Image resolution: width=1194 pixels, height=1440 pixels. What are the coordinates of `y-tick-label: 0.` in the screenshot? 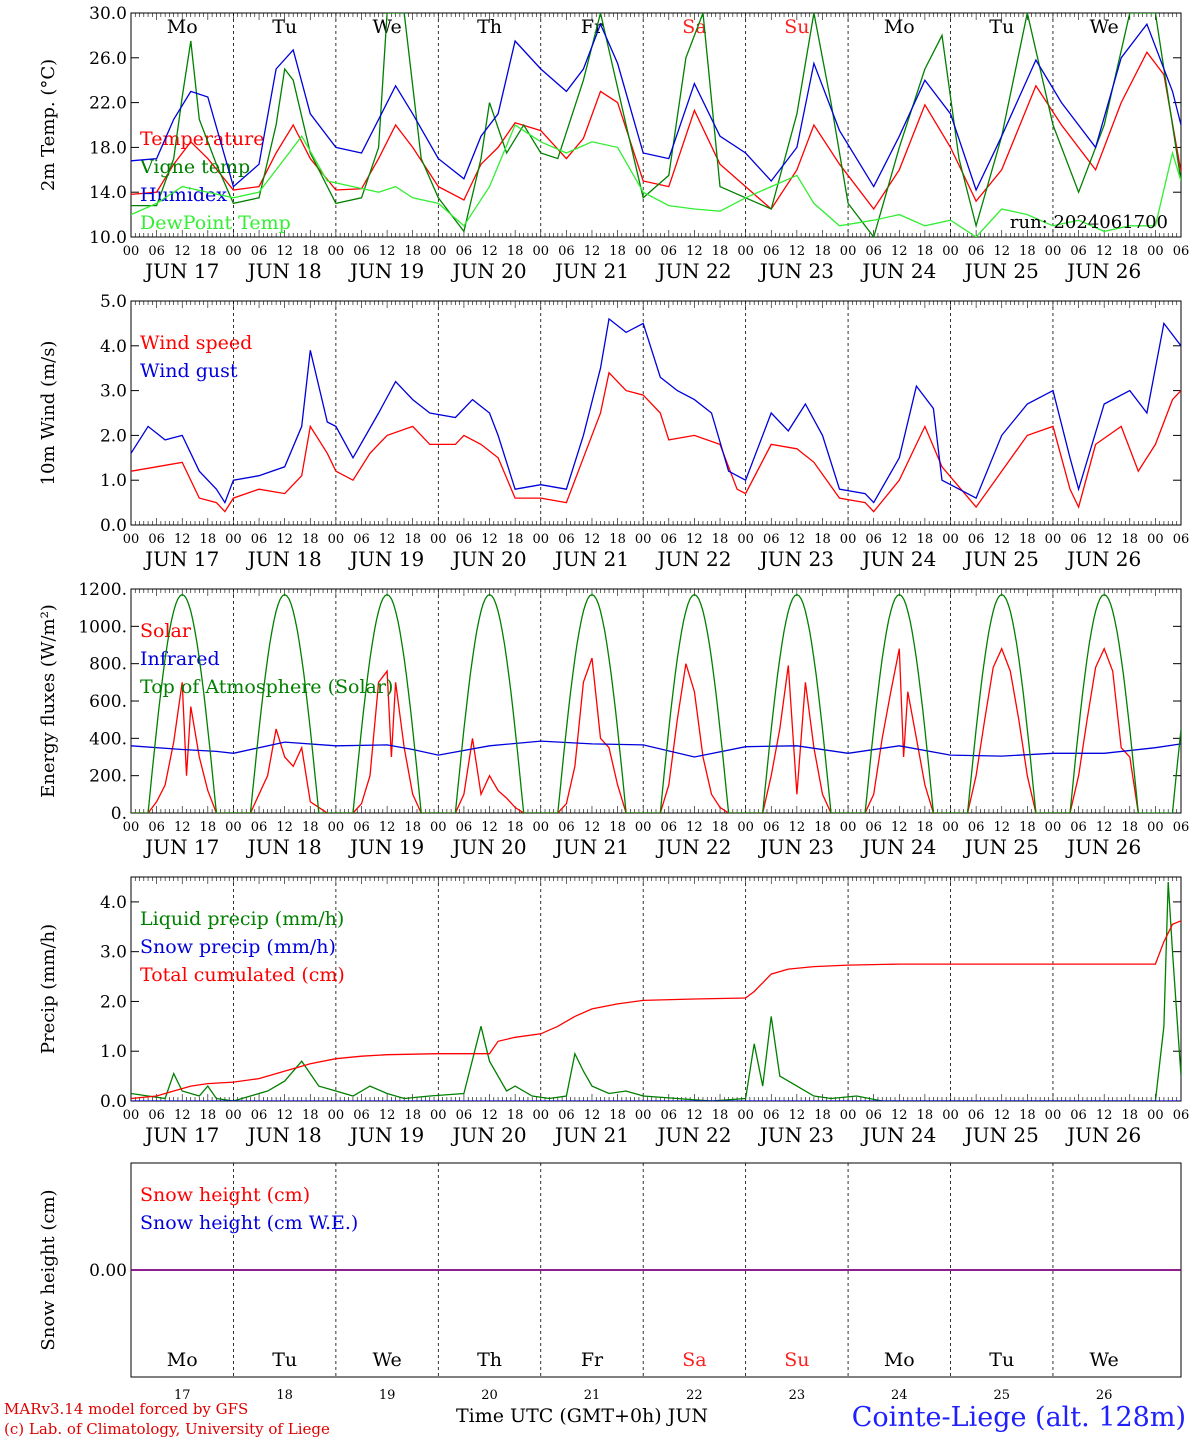 It's located at (119, 814).